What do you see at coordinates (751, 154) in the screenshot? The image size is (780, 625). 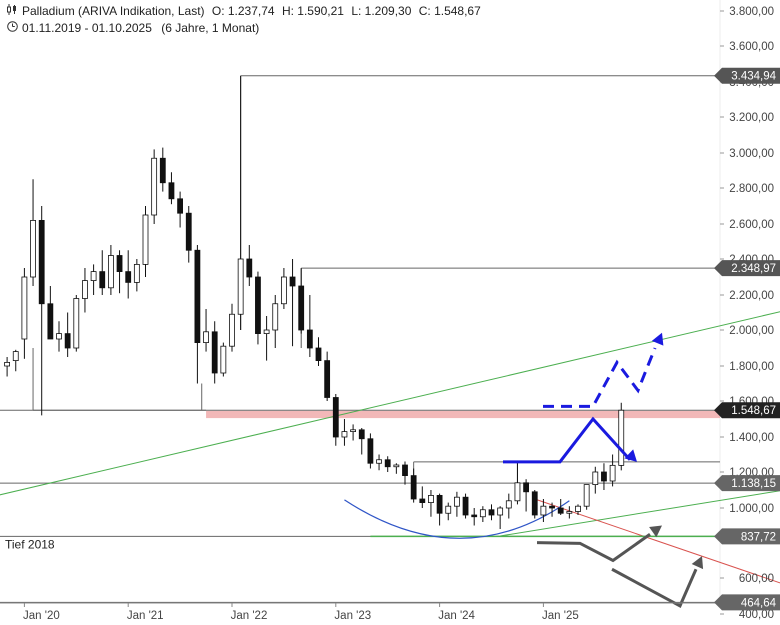 I see `y-tick-label: 3.000,00` at bounding box center [751, 154].